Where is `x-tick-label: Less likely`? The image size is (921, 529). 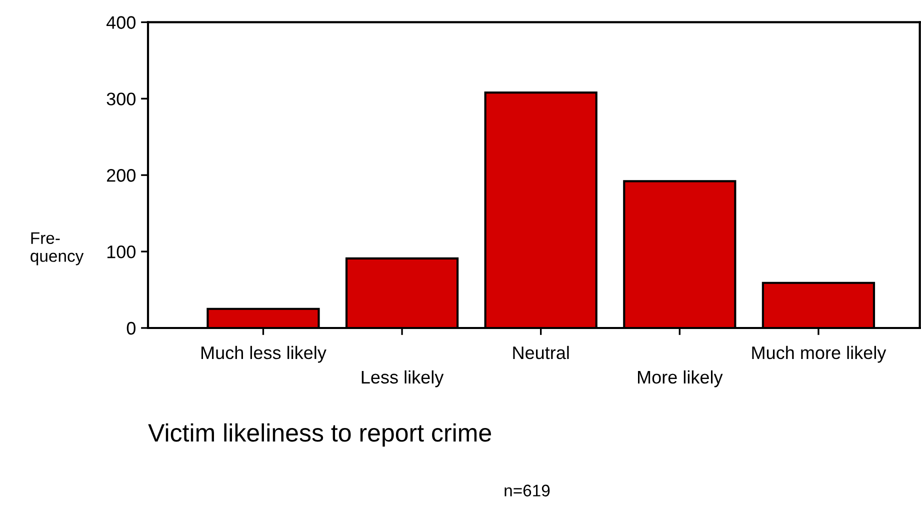
x-tick-label: Less likely is located at coordinates (403, 379).